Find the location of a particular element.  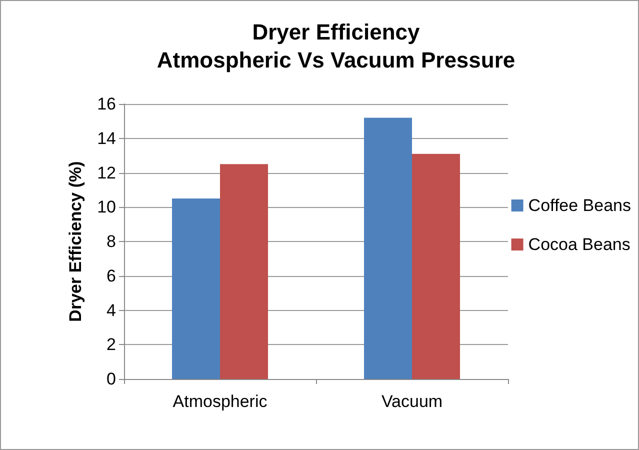

x-tick-label: Atmospheric is located at coordinates (220, 401).